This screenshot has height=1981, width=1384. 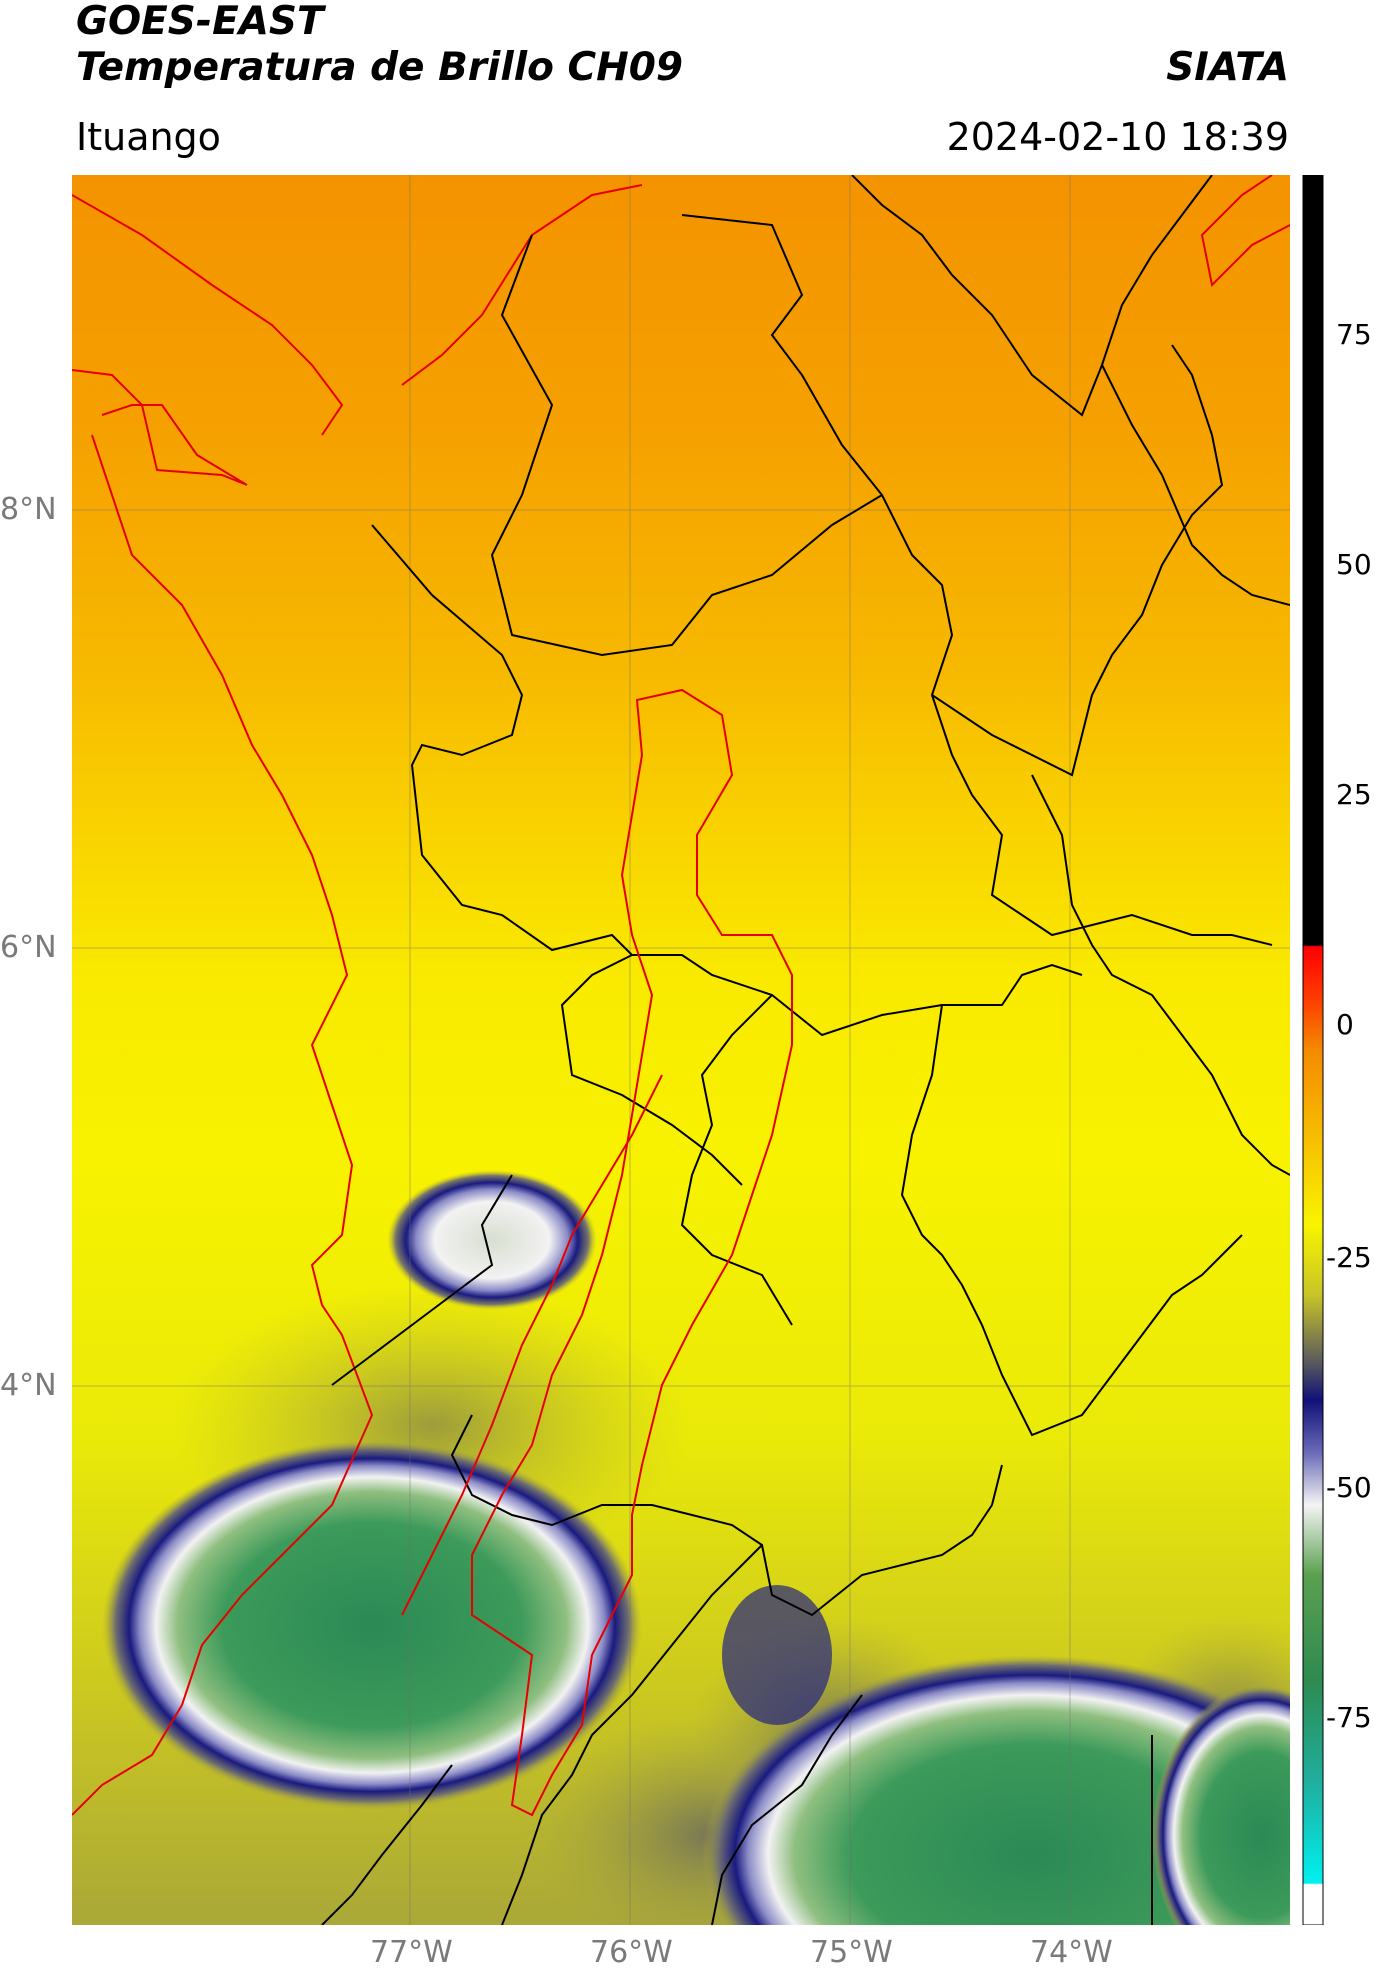 I want to click on lat-label-6n: 6°N, so click(x=28, y=947).